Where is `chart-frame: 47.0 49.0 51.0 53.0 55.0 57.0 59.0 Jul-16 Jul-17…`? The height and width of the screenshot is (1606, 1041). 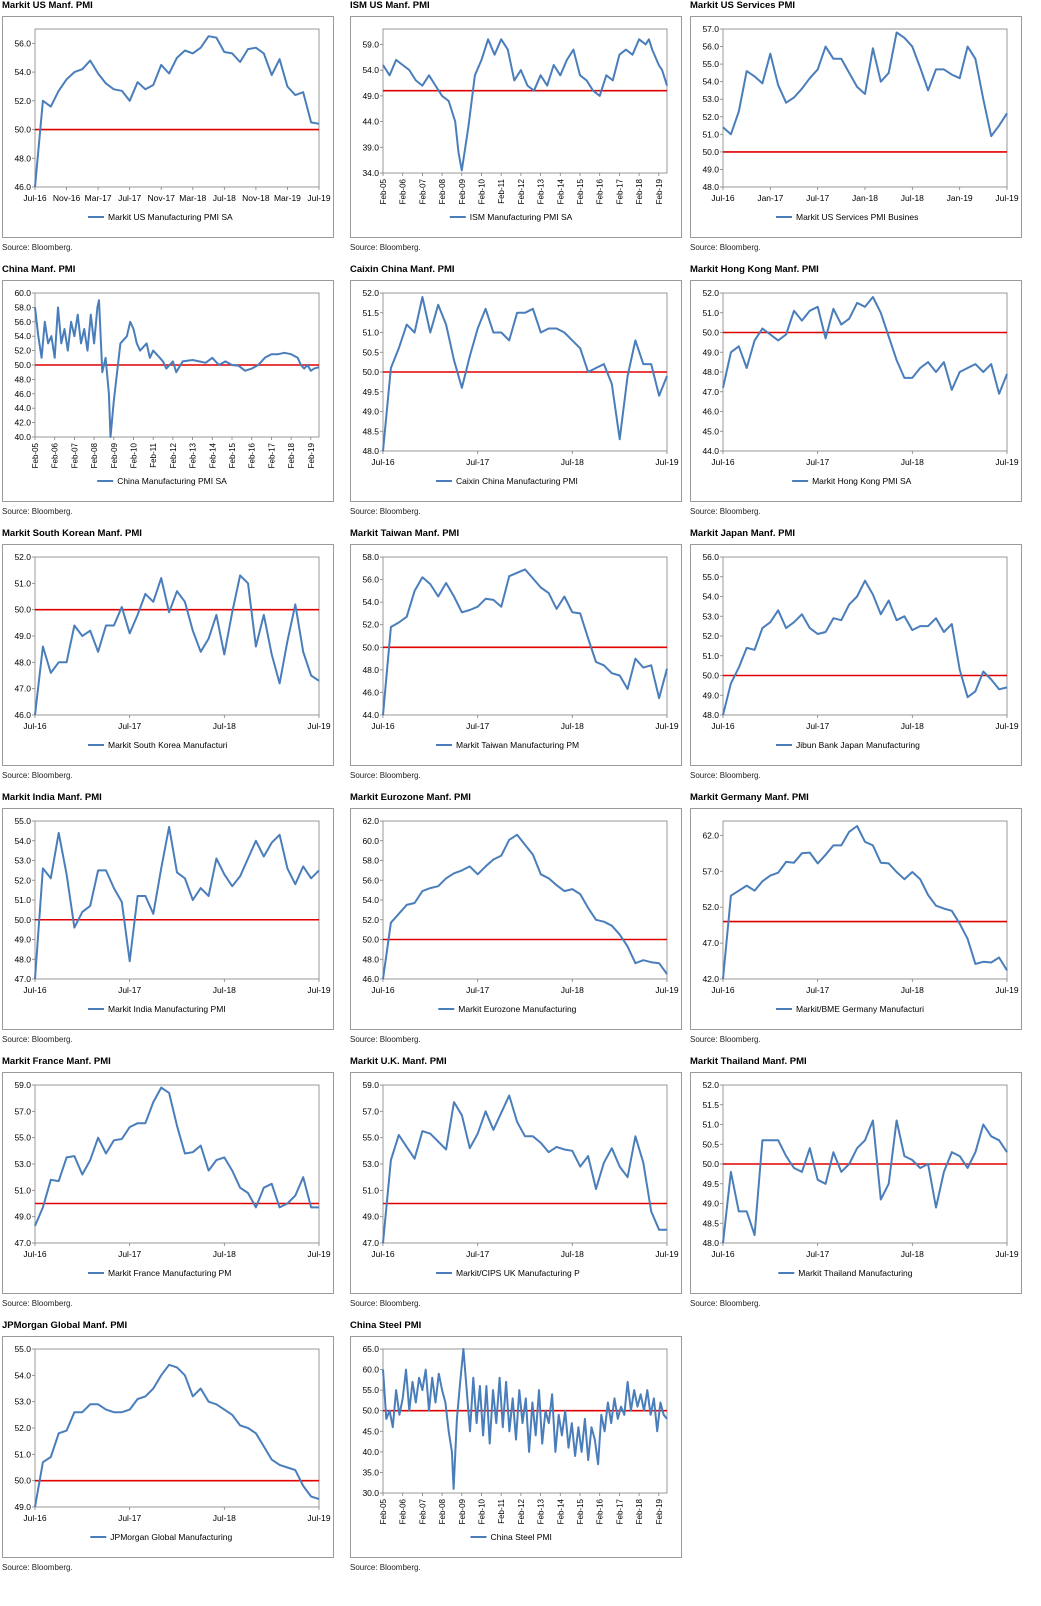 chart-frame: 47.0 49.0 51.0 53.0 55.0 57.0 59.0 Jul-16 Jul-17… is located at coordinates (516, 1183).